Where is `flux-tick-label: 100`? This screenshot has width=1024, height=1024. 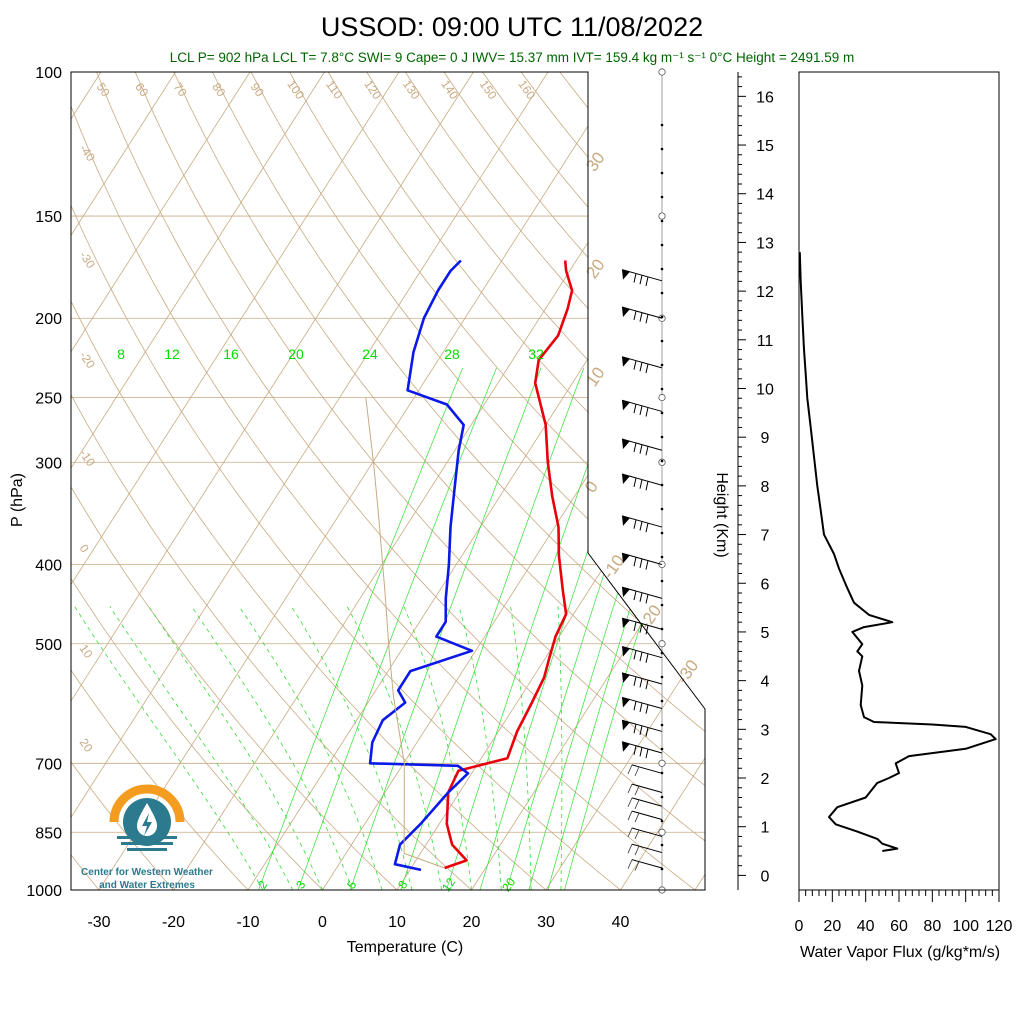
flux-tick-label: 100 is located at coordinates (965, 926).